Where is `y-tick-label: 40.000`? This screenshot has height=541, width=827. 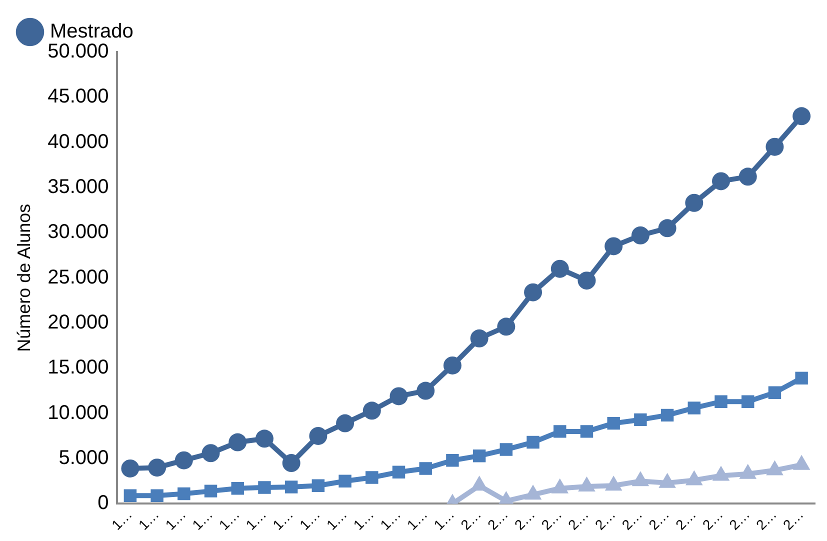
y-tick-label: 40.000 is located at coordinates (78, 141).